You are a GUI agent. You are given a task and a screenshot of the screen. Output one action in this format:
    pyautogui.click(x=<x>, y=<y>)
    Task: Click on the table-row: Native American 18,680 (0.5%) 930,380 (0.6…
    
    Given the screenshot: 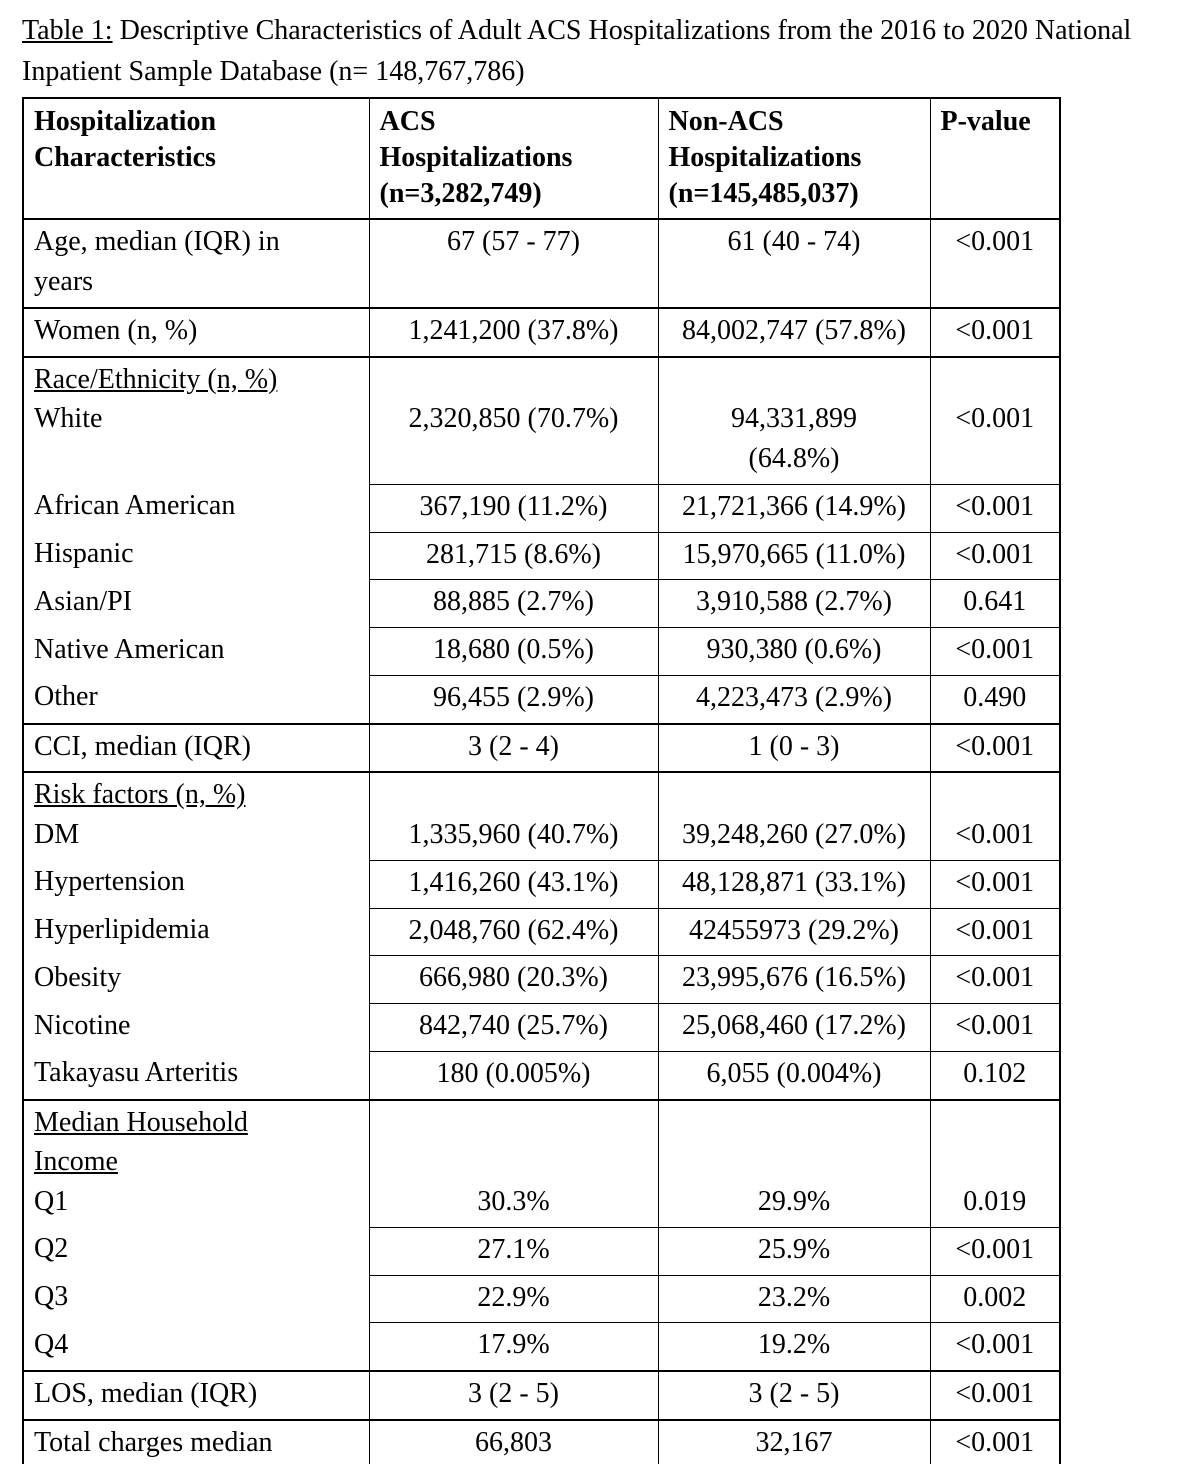 What is the action you would take?
    pyautogui.click(x=541, y=651)
    